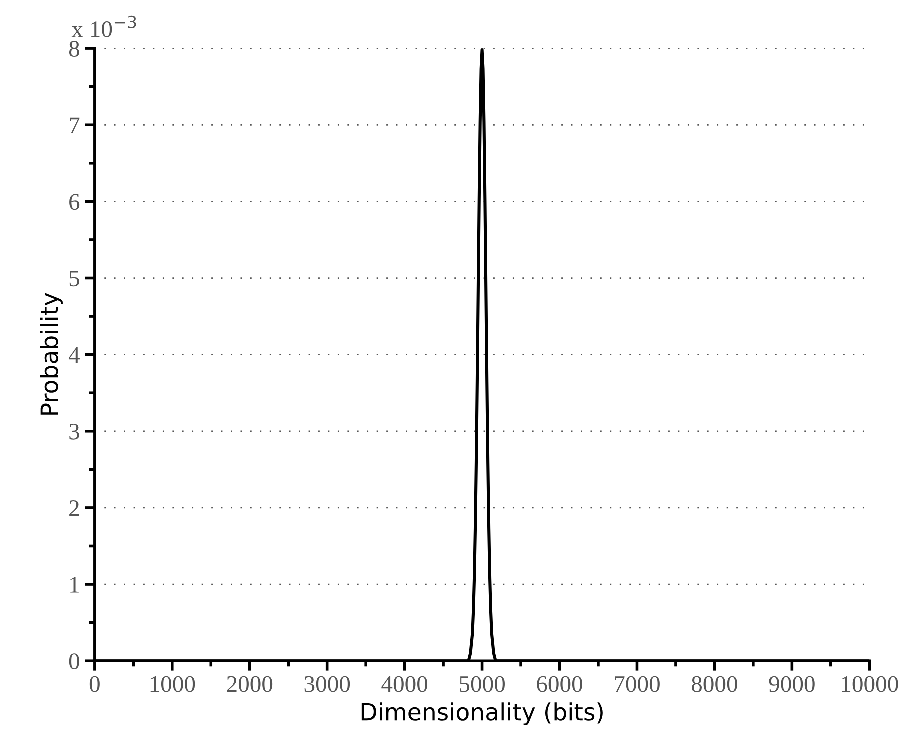  I want to click on x-tick-label: 0, so click(95, 684).